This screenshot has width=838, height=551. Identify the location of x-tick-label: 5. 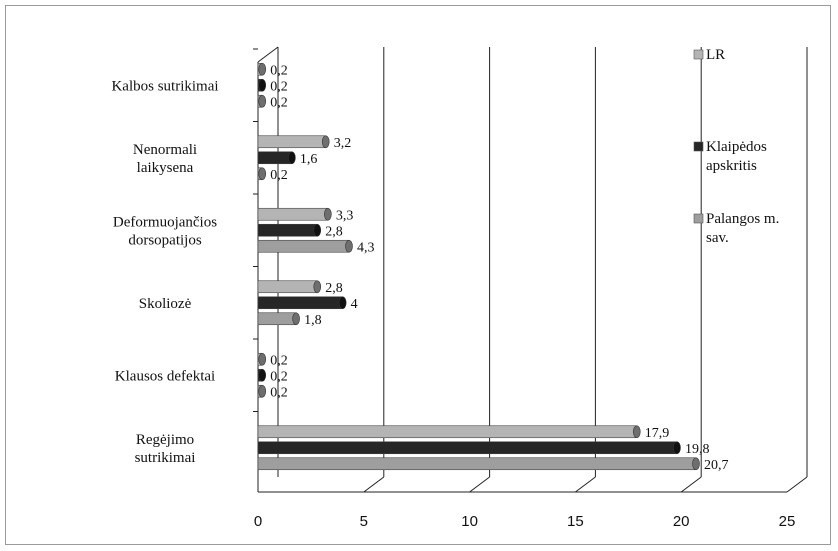
(364, 521).